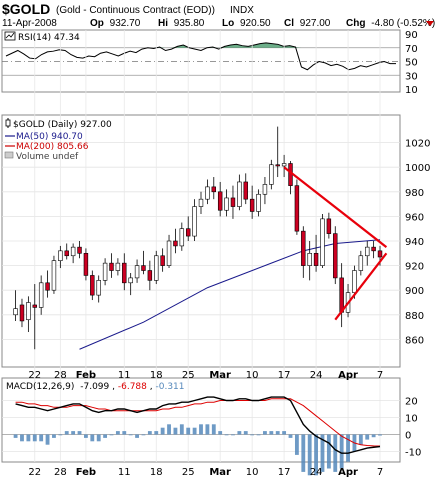 The height and width of the screenshot is (482, 440). I want to click on svg-text: Lo 920.50, so click(246, 23).